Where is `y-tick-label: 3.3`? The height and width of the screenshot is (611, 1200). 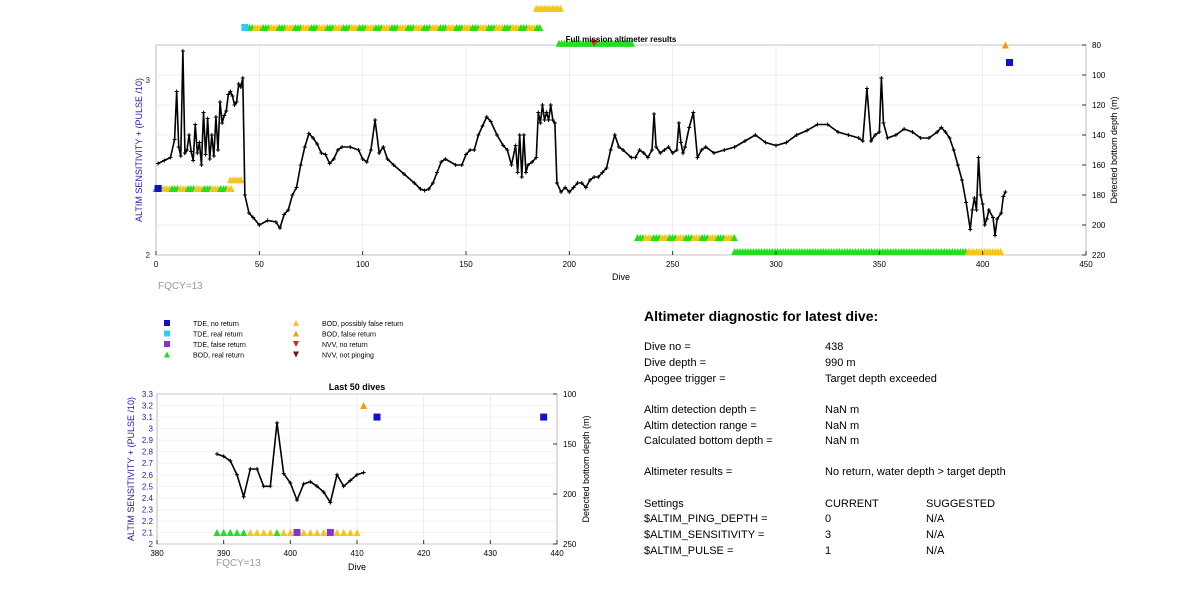 y-tick-label: 3.3 is located at coordinates (148, 394).